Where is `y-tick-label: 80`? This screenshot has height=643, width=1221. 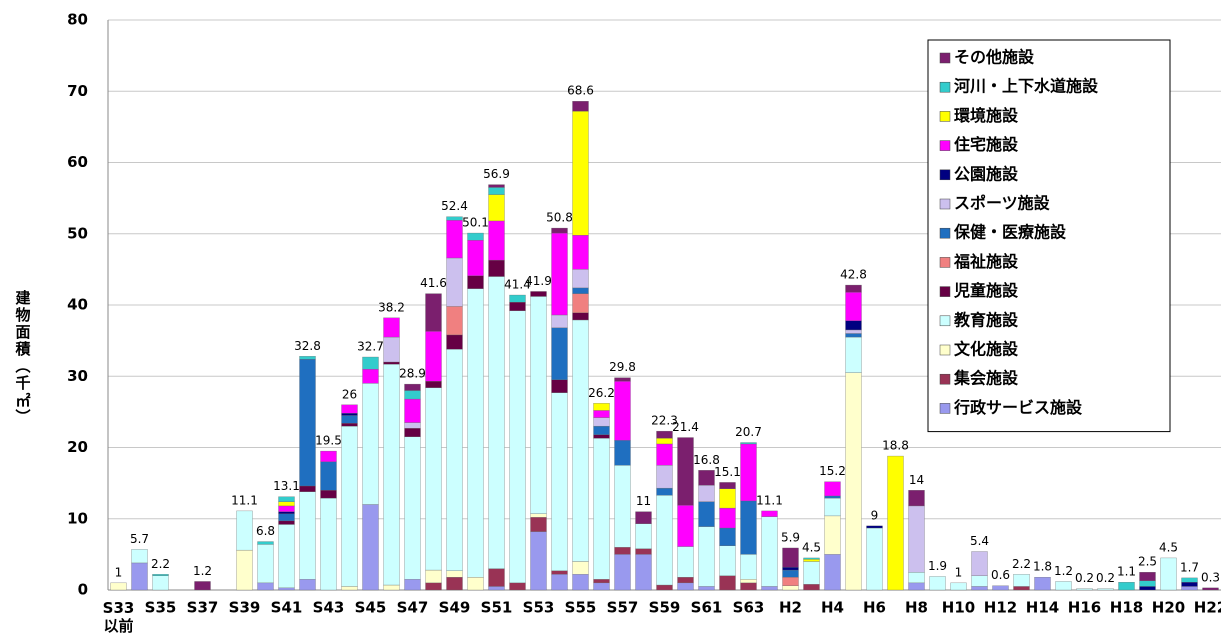 y-tick-label: 80 is located at coordinates (77, 20).